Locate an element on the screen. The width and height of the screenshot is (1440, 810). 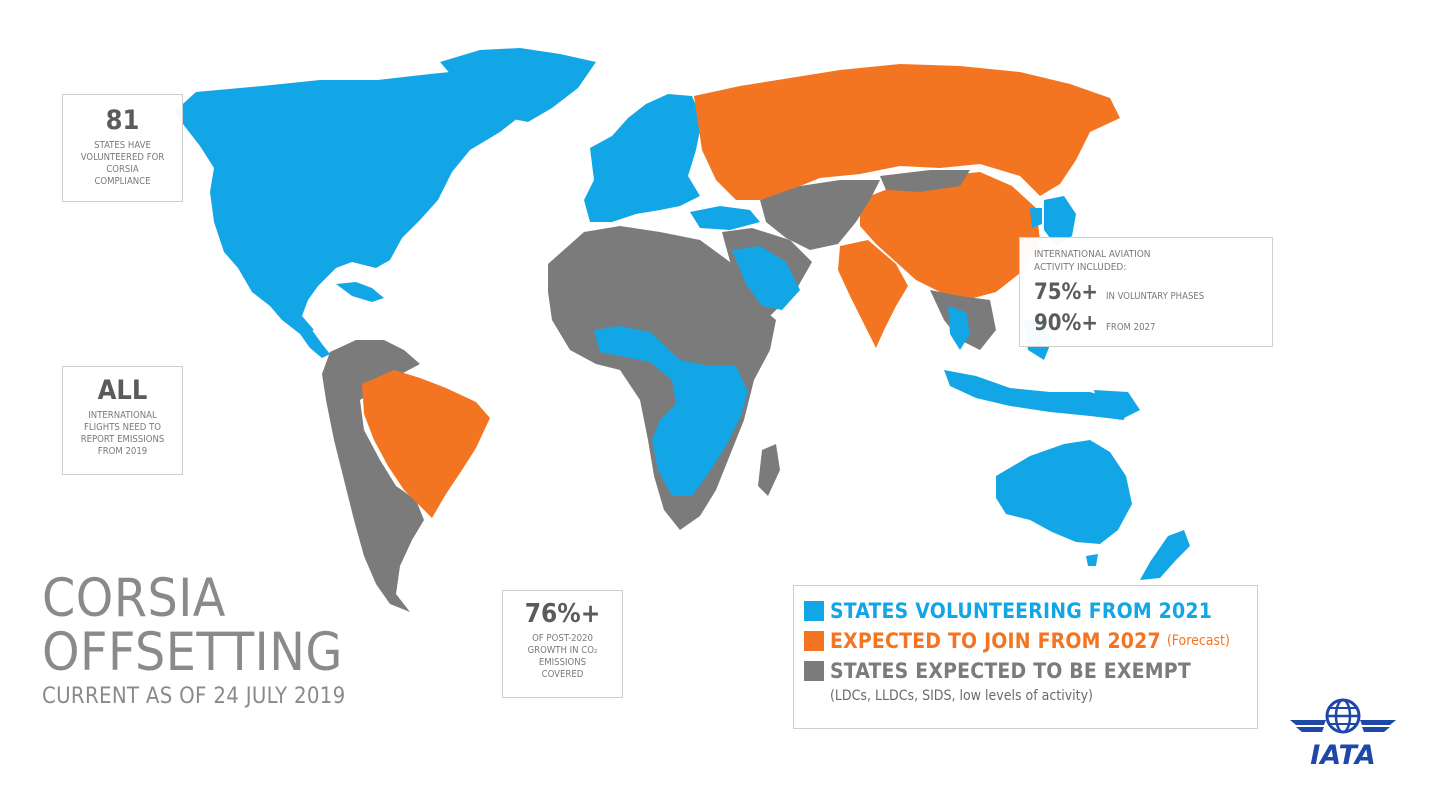
region-india is located at coordinates (873, 294).